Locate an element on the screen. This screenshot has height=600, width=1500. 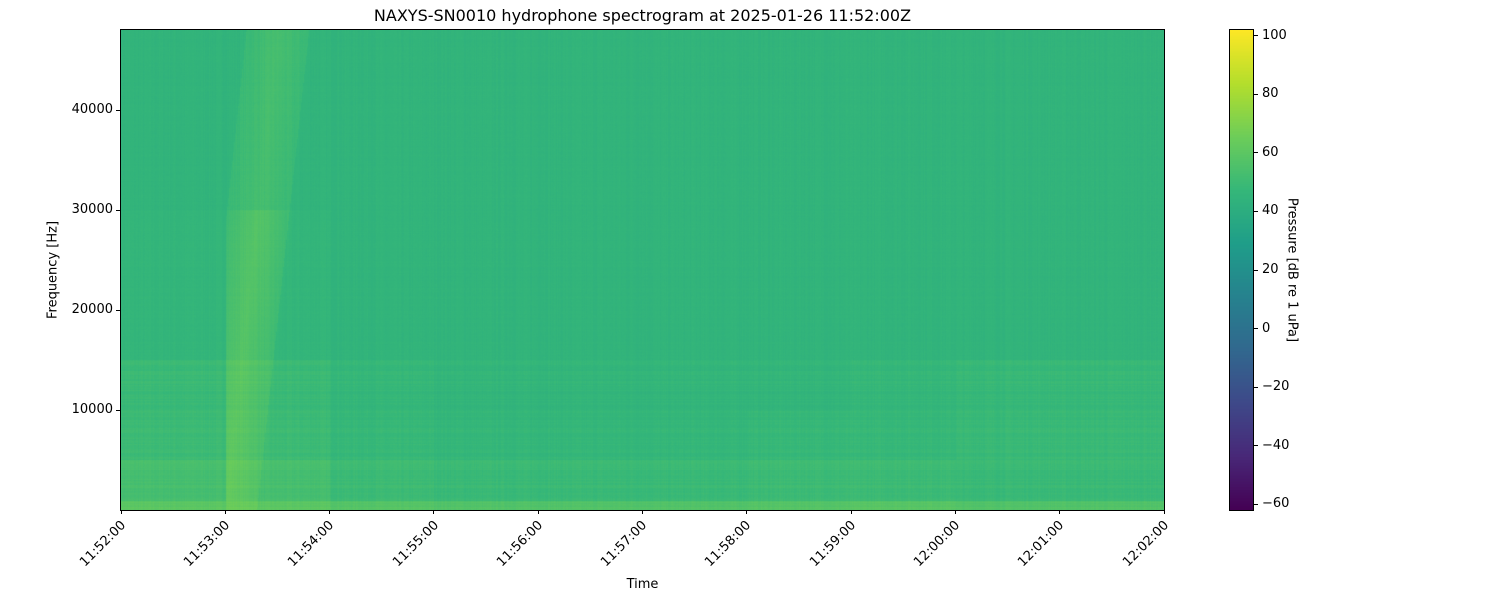
y-tick-label: 20000 is located at coordinates (92, 309).